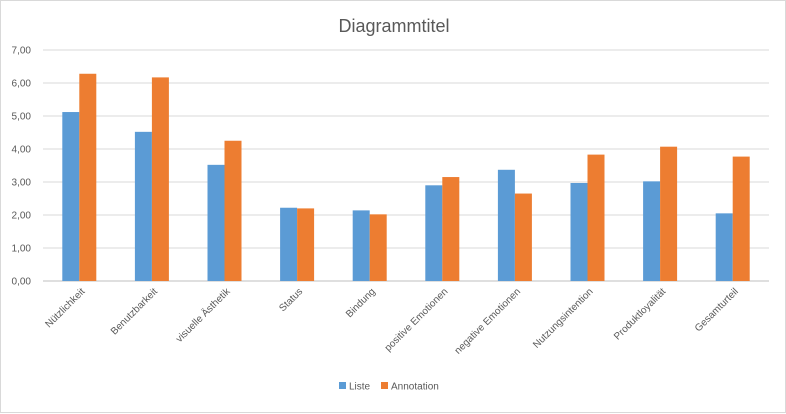 The image size is (786, 414). Describe the element at coordinates (415, 387) in the screenshot. I see `legend-label-annotation: Annotation` at that location.